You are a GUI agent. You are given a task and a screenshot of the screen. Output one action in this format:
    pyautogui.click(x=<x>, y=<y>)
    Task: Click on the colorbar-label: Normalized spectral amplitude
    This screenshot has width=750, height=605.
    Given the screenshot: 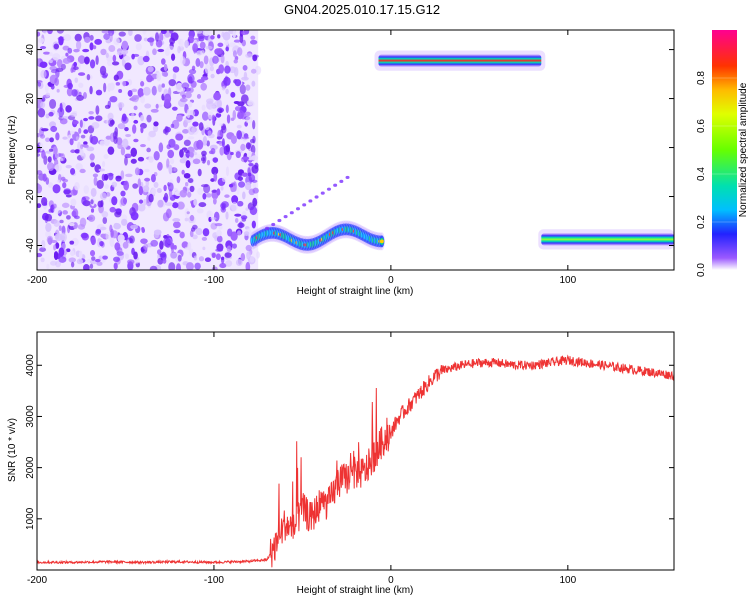 What is the action you would take?
    pyautogui.click(x=743, y=149)
    